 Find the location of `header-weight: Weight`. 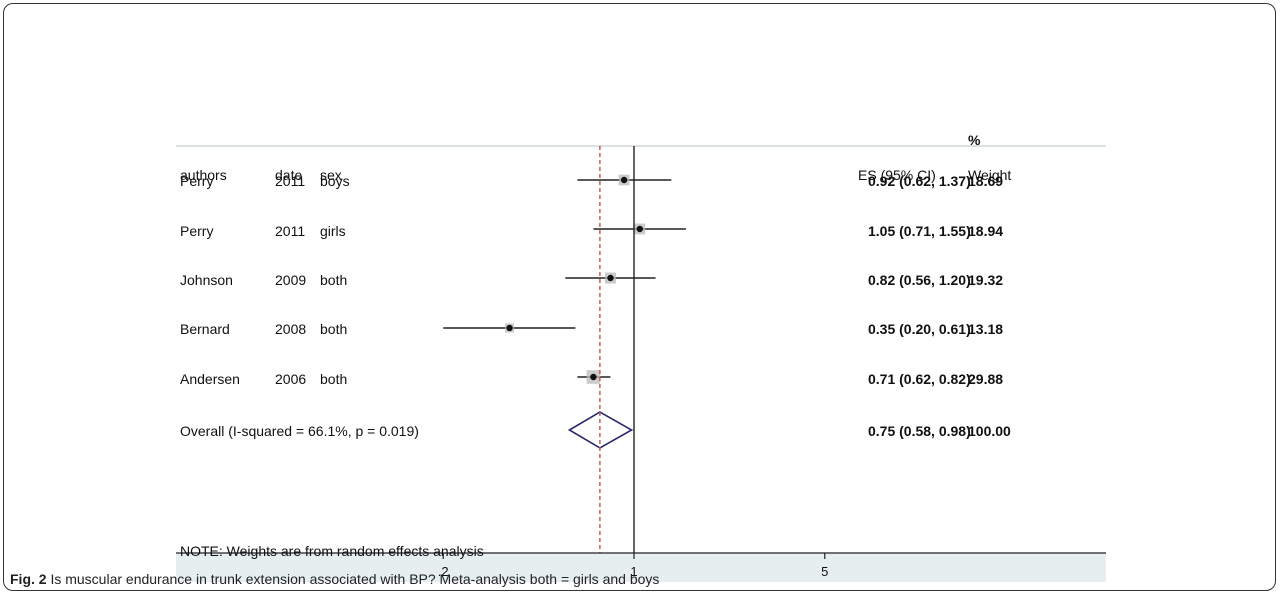

header-weight: Weight is located at coordinates (989, 175).